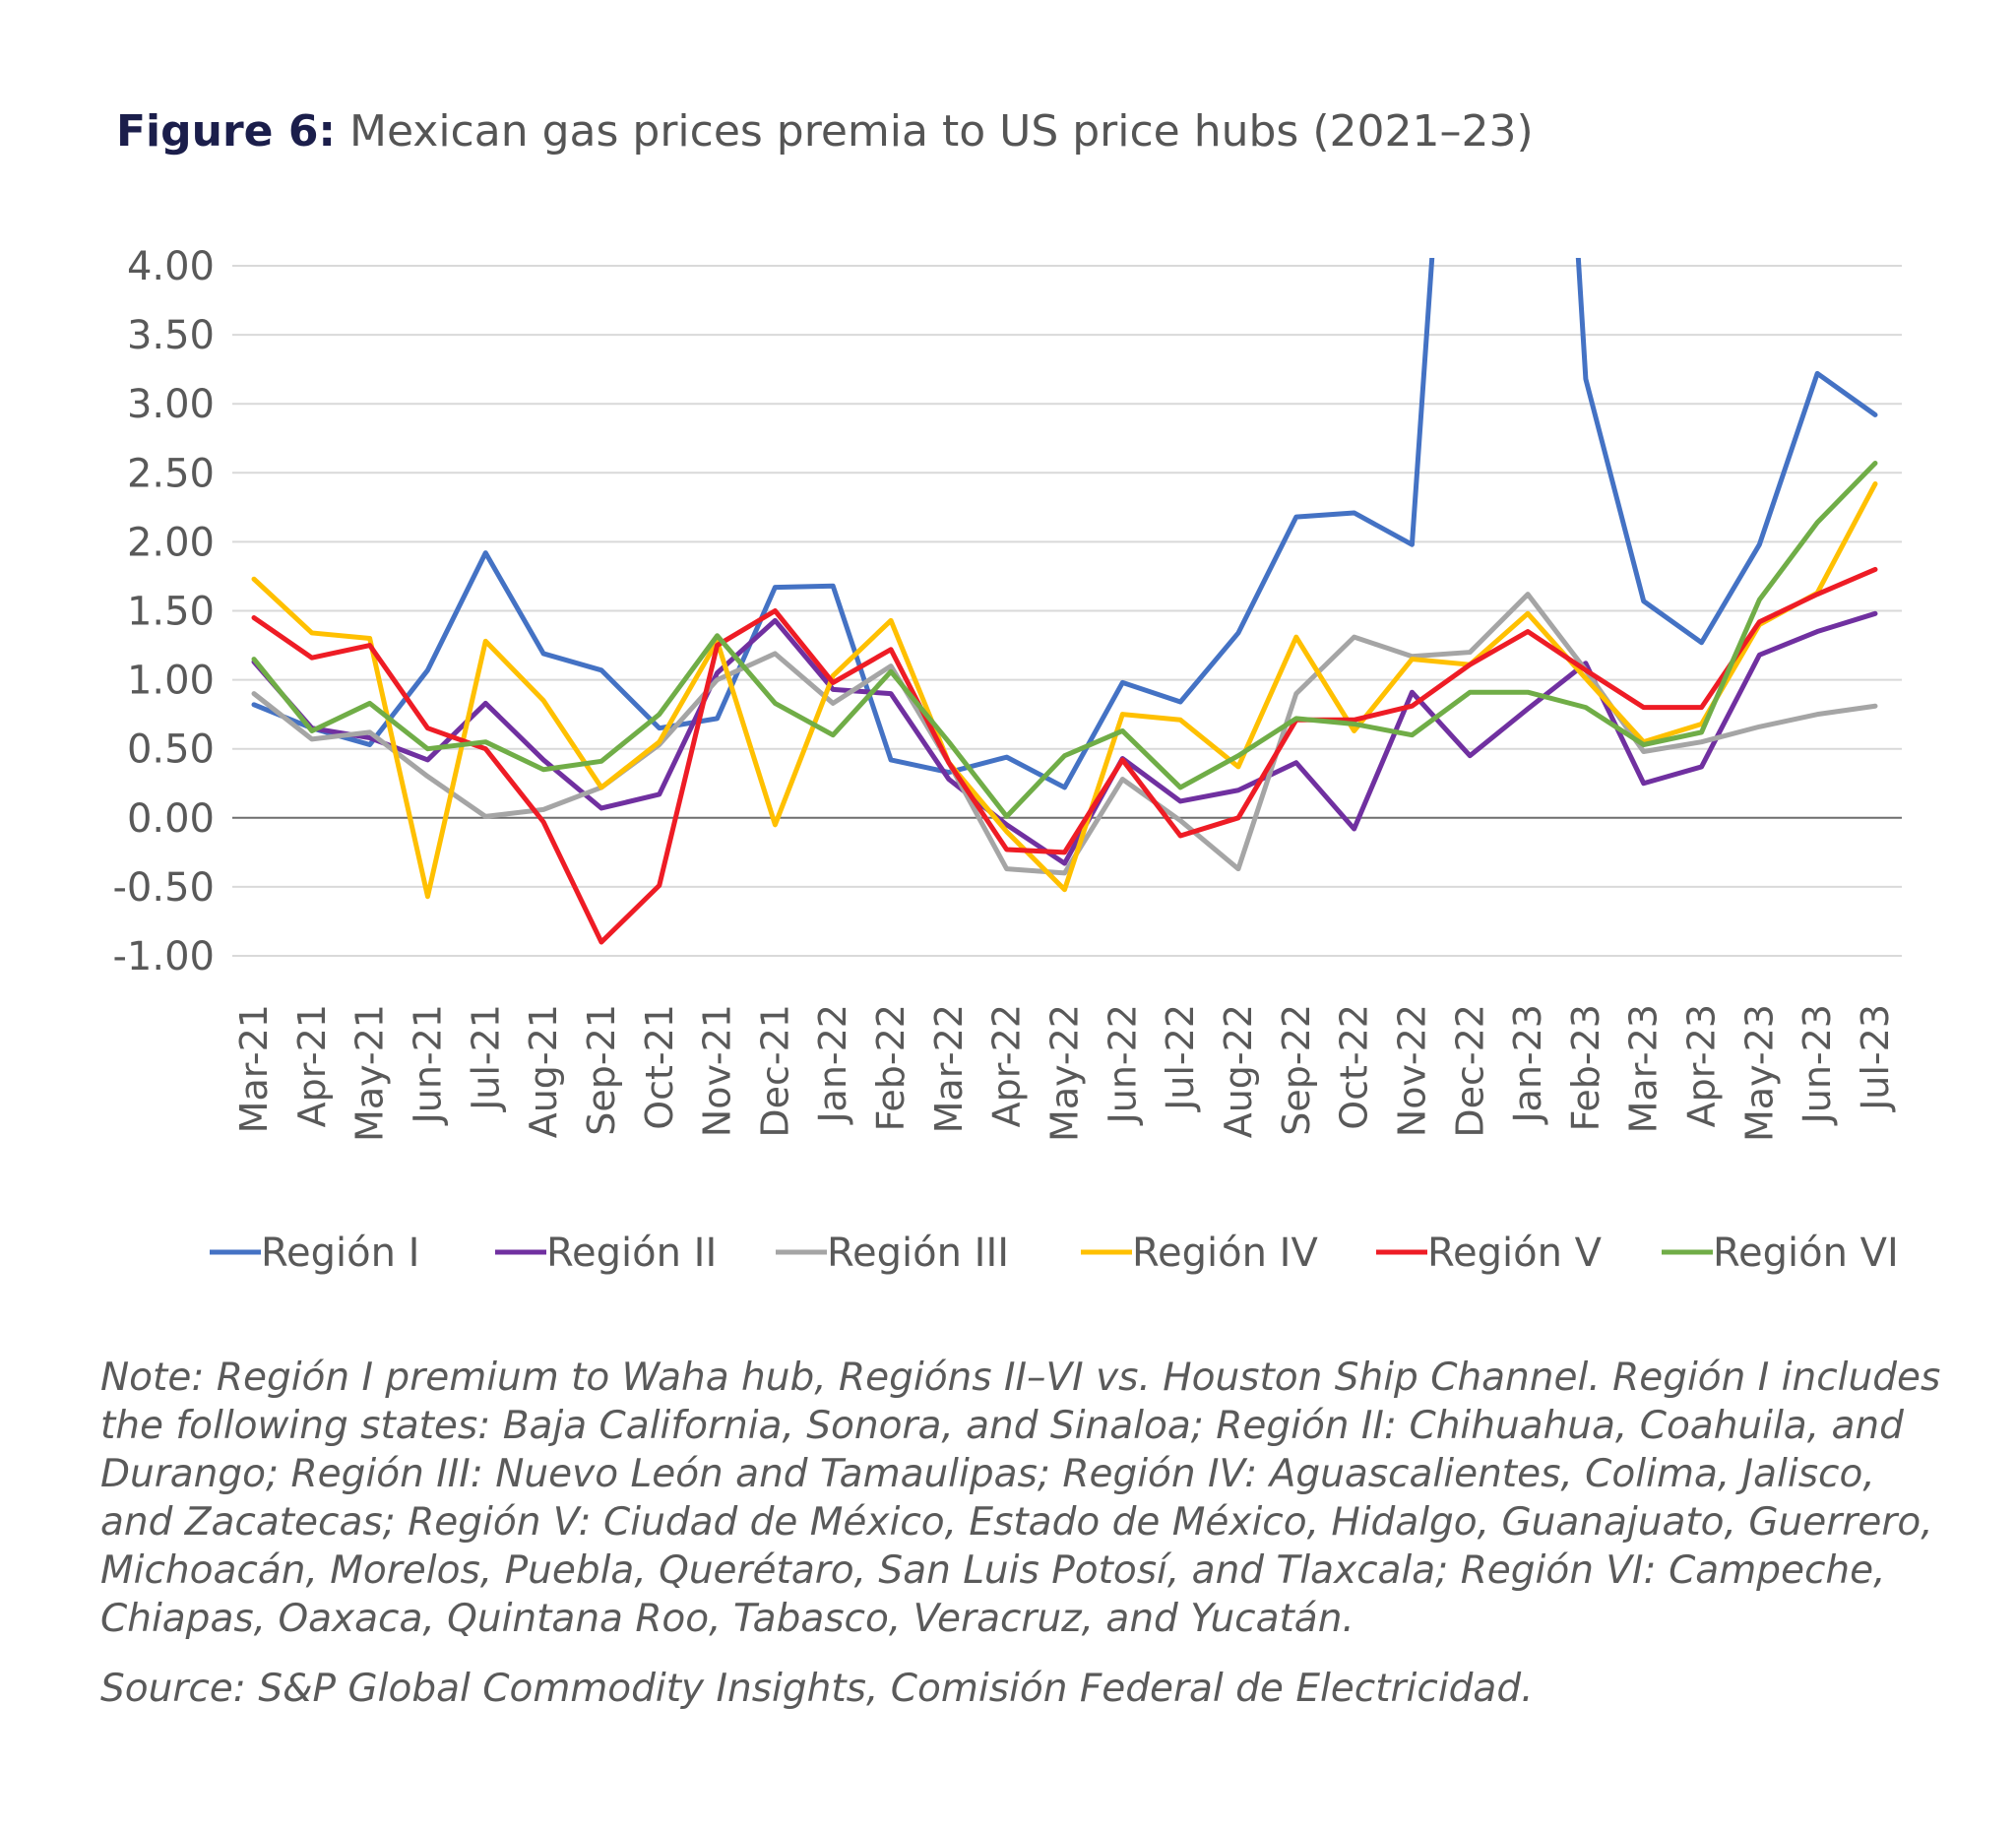 This screenshot has width=2016, height=1830. Describe the element at coordinates (164, 956) in the screenshot. I see `y-tick-label: -1.00` at that location.